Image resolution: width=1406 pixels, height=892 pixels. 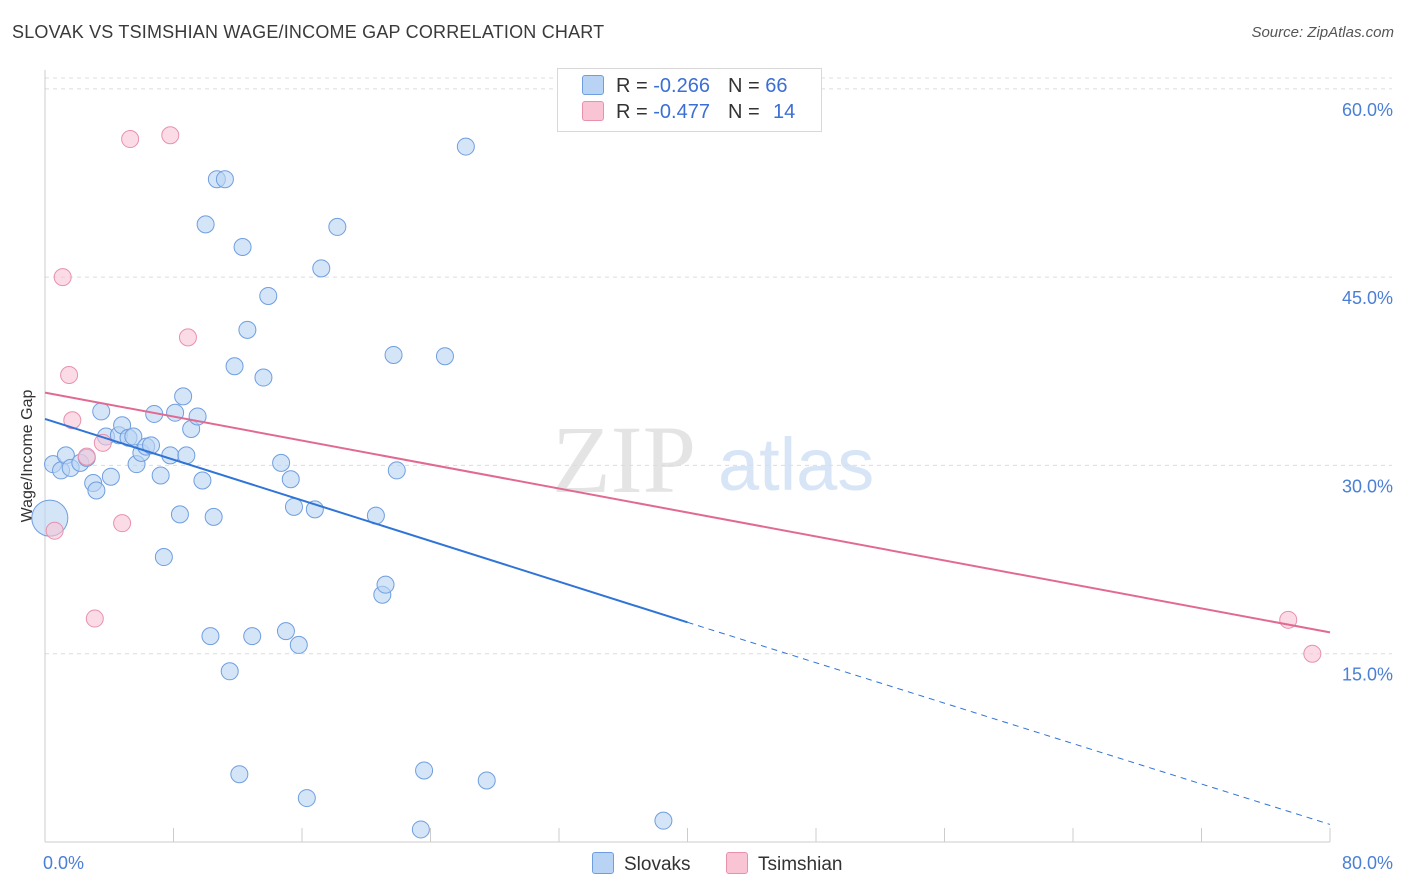 What do you see at coordinates (1009, 723) in the screenshot?
I see `slovaks-trend-extension` at bounding box center [1009, 723].